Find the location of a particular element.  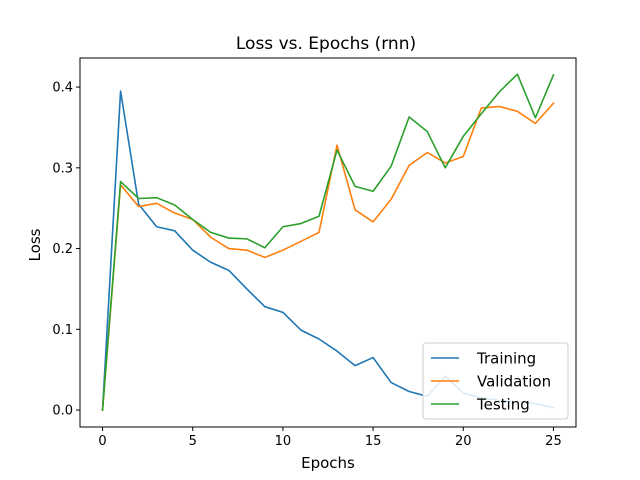

x-axis-label: Epochs is located at coordinates (328, 463).